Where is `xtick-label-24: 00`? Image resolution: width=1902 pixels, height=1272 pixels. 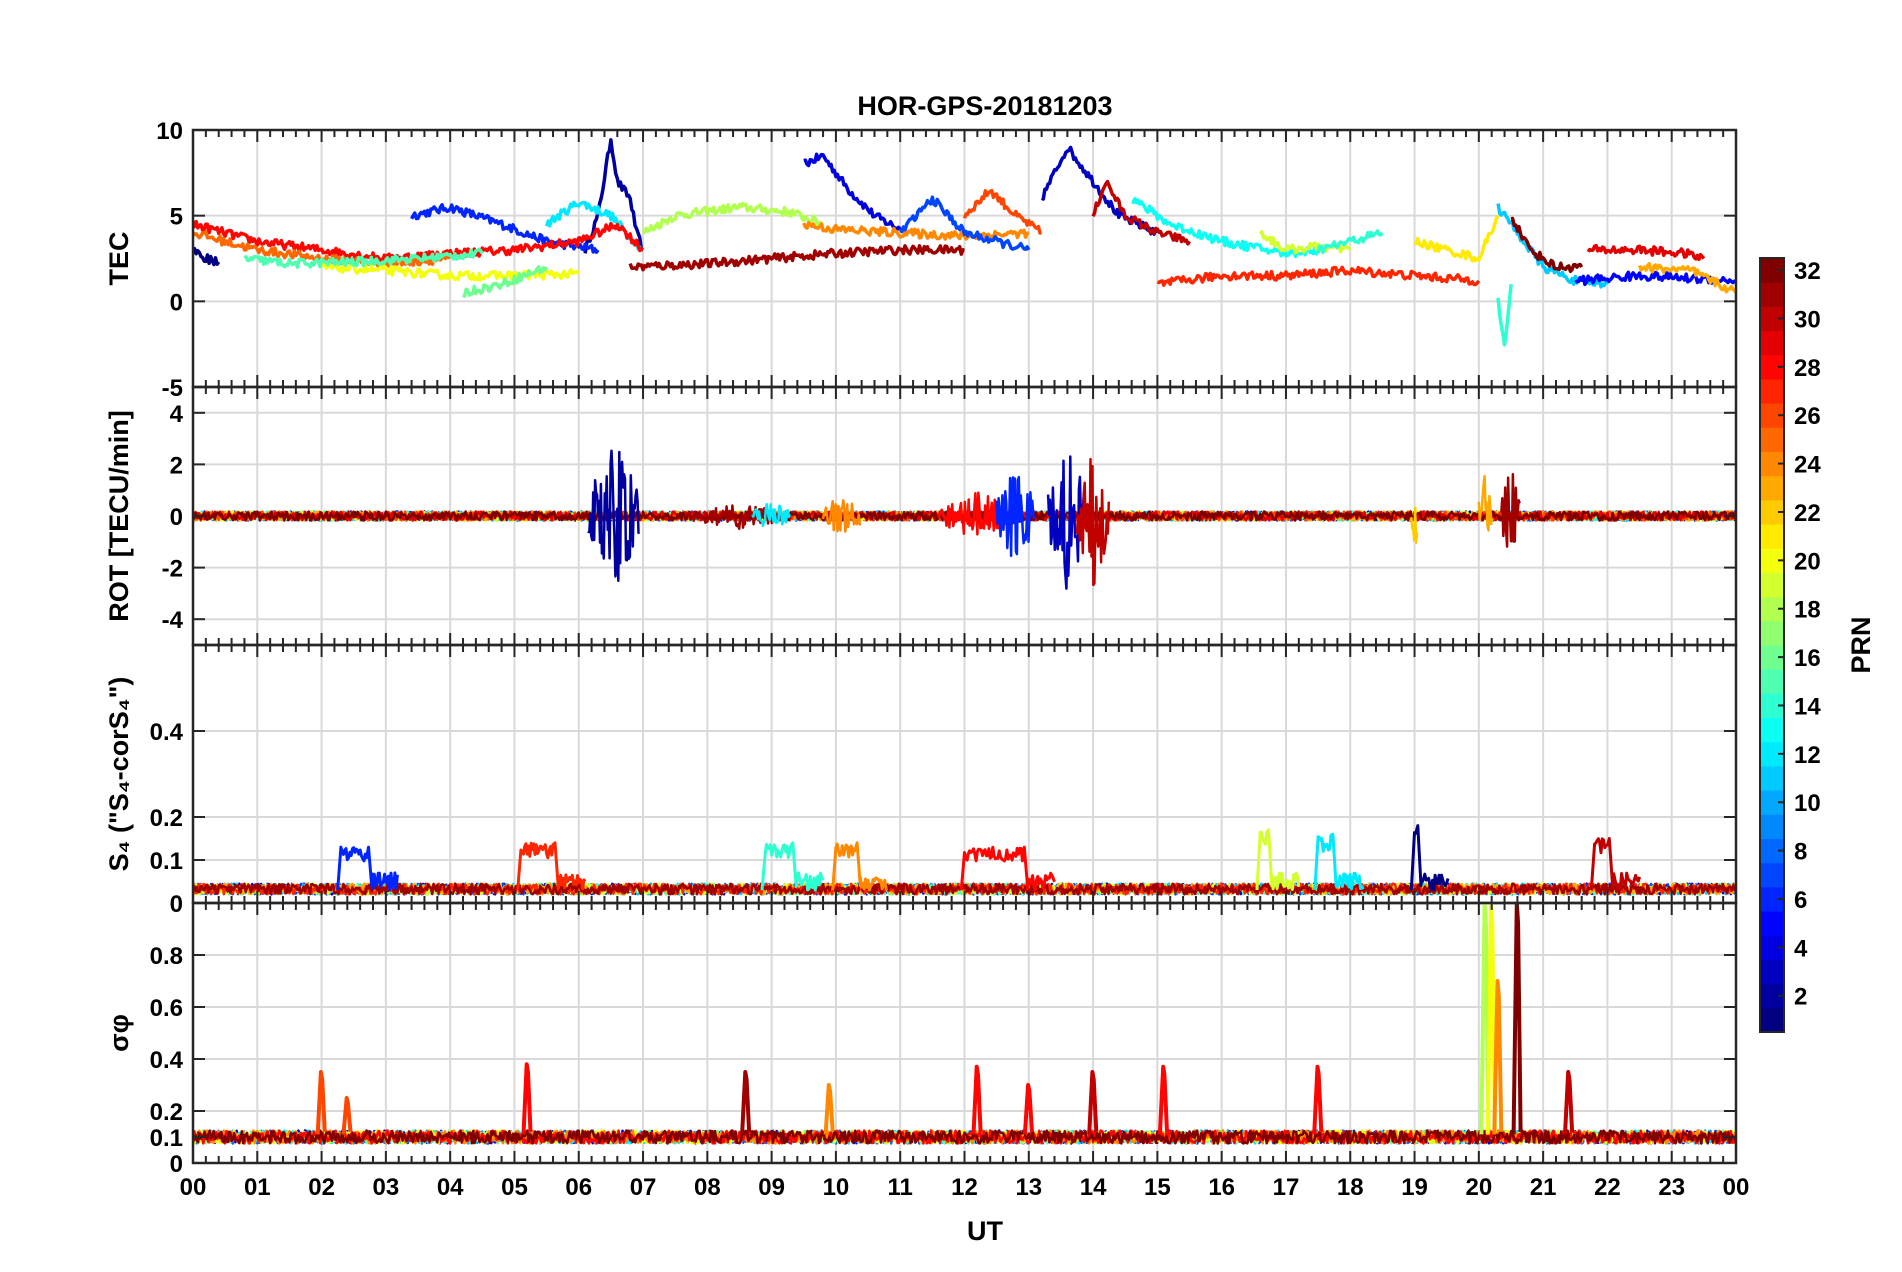 xtick-label-24: 00 is located at coordinates (1736, 1187).